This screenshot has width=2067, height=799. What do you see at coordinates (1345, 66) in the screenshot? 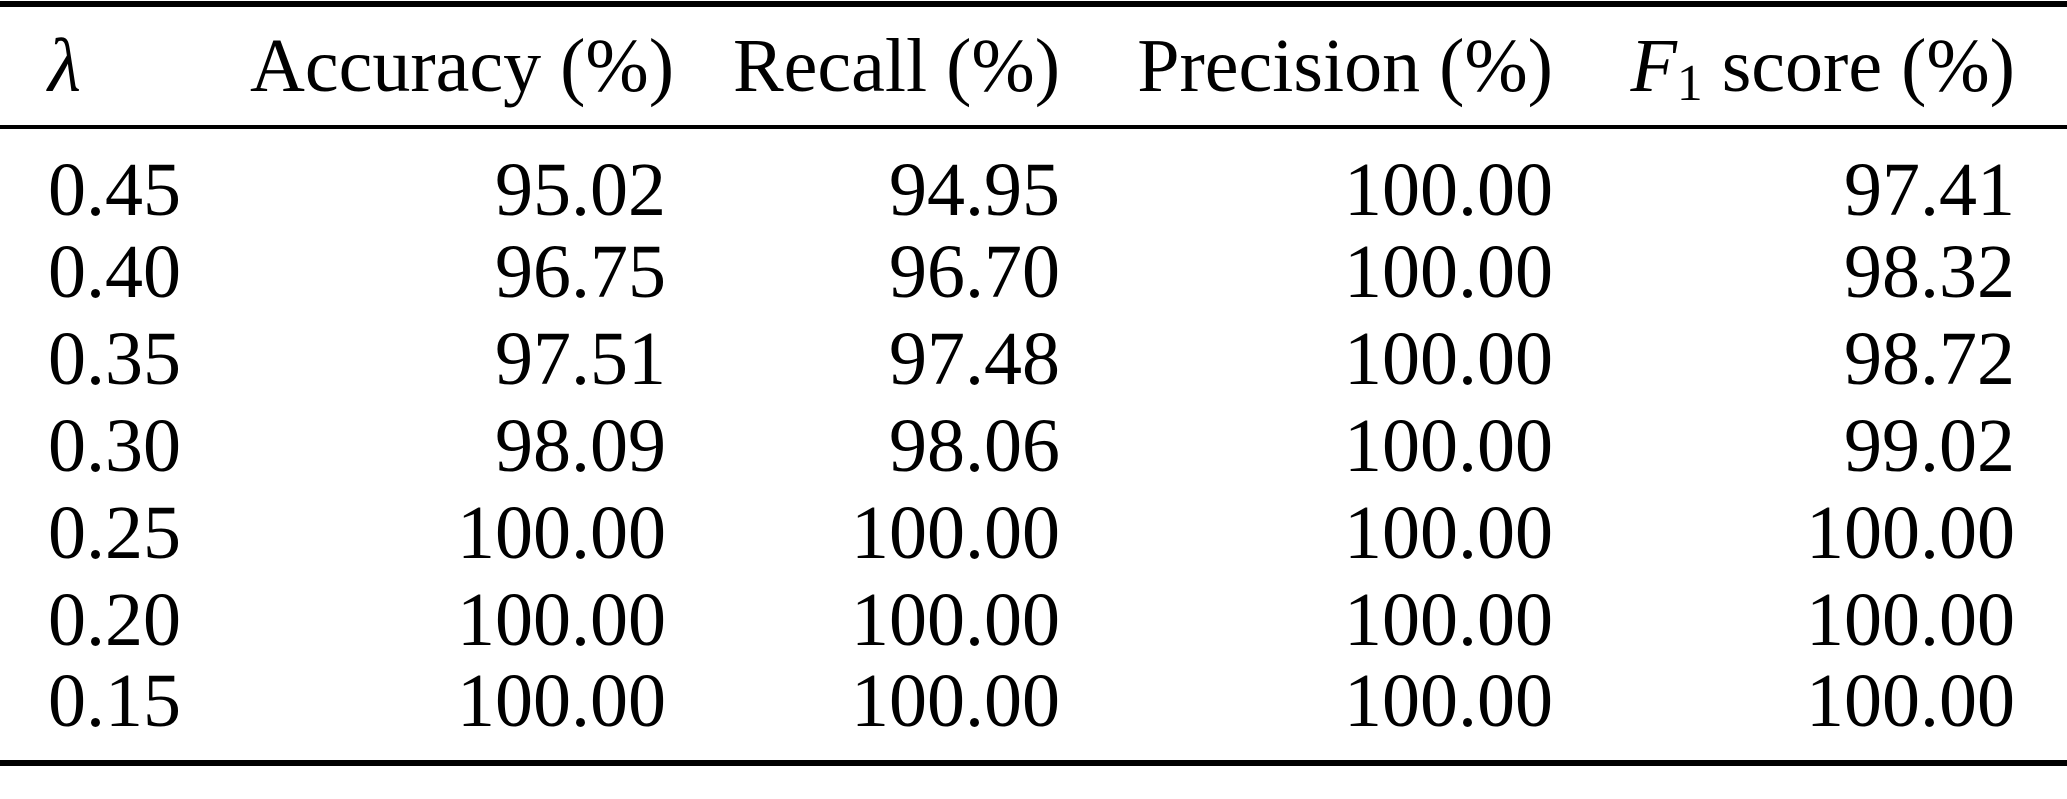
I see `header-precision: Precision (%)` at bounding box center [1345, 66].